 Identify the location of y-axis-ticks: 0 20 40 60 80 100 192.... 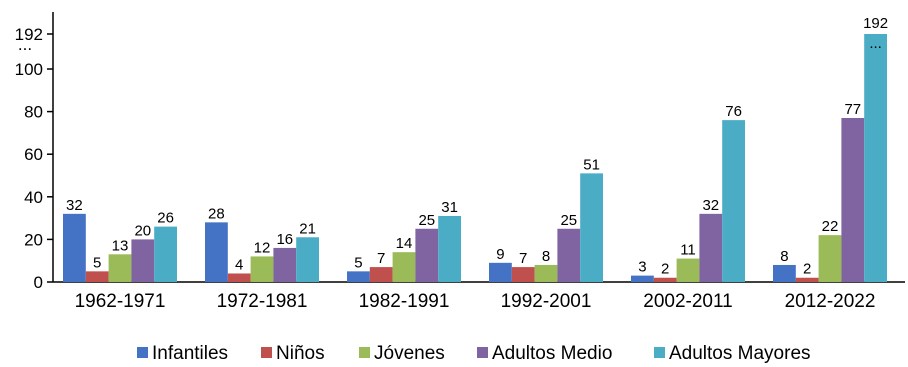
(34, 158).